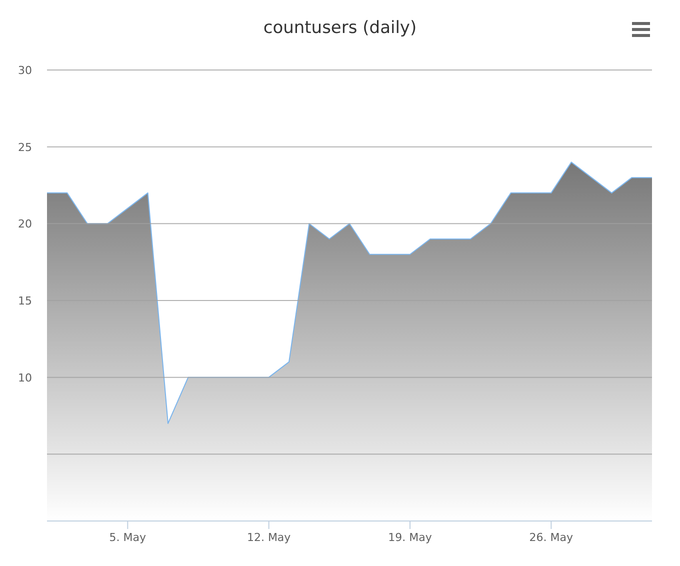 The width and height of the screenshot is (680, 566). What do you see at coordinates (410, 537) in the screenshot?
I see `x-tick-label: 19. May` at bounding box center [410, 537].